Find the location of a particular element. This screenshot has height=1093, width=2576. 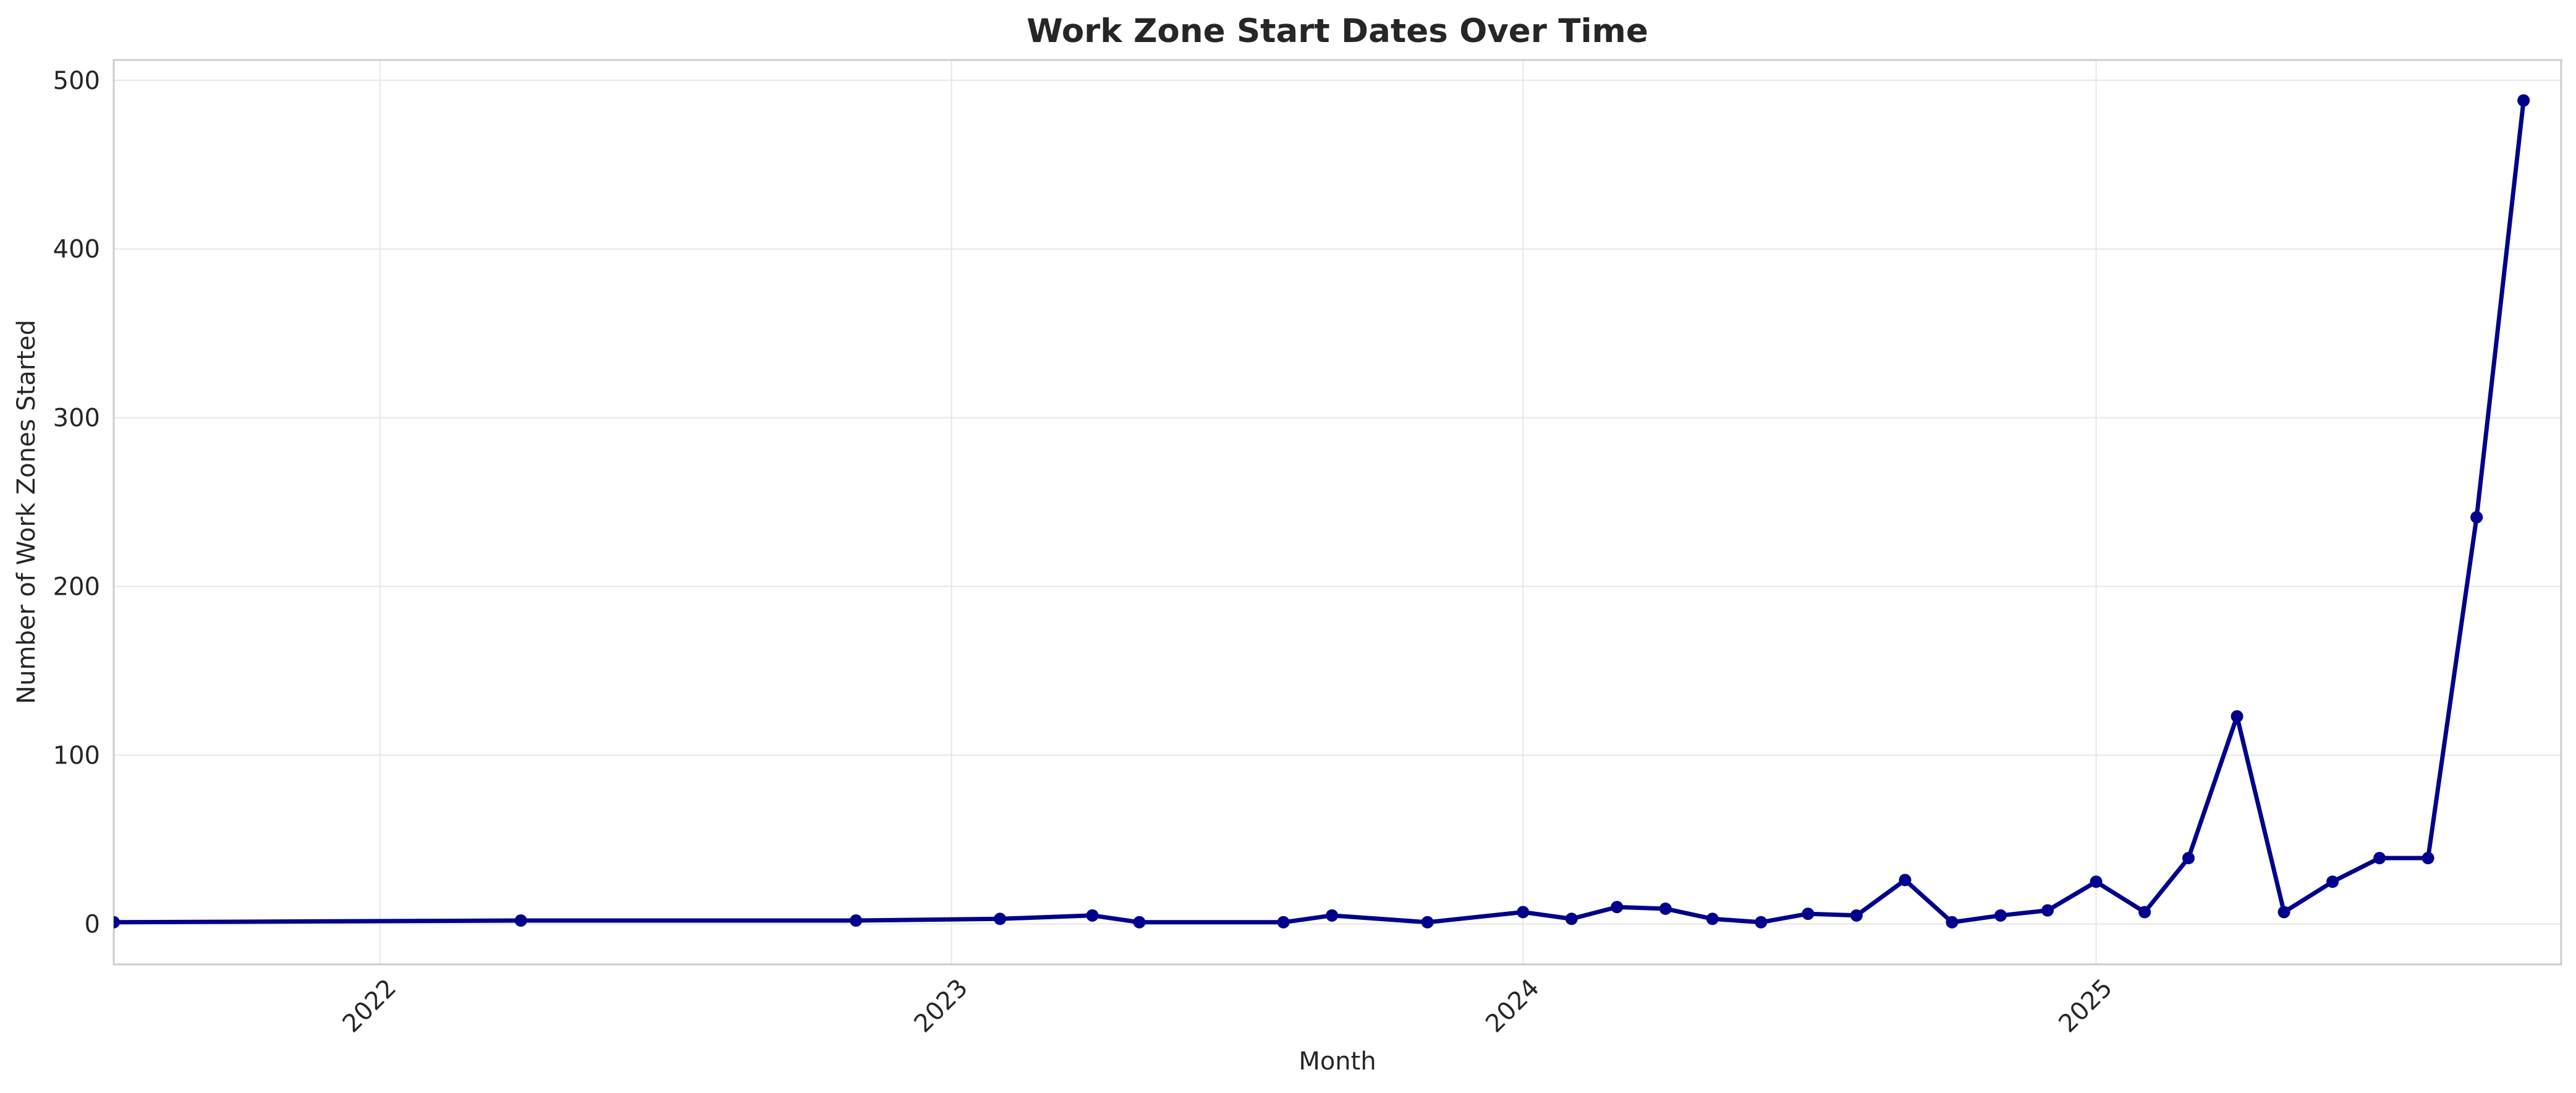

y-tick-labels: 0 100 200 300 400 500 is located at coordinates (76, 503).